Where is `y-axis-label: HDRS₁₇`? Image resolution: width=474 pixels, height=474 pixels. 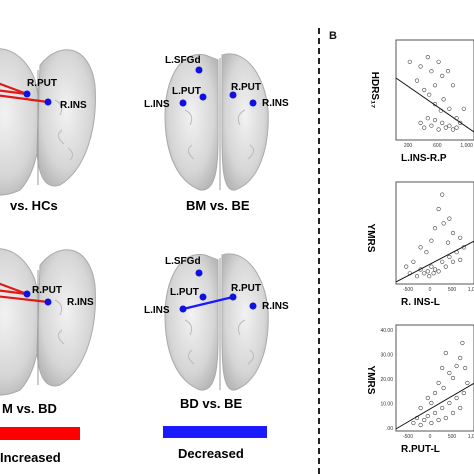 y-axis-label: HDRS₁₇ is located at coordinates (374, 90).